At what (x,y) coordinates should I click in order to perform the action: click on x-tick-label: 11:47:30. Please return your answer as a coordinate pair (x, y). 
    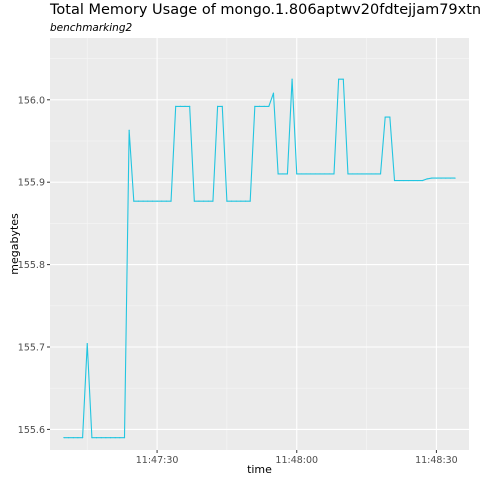
    Looking at the image, I should click on (157, 460).